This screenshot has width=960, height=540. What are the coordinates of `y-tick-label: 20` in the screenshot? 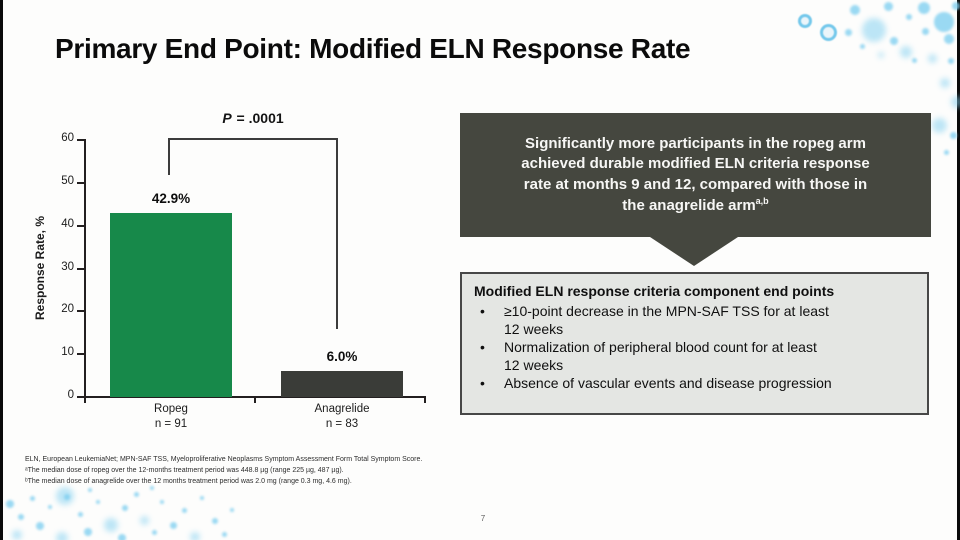 It's located at (67, 309).